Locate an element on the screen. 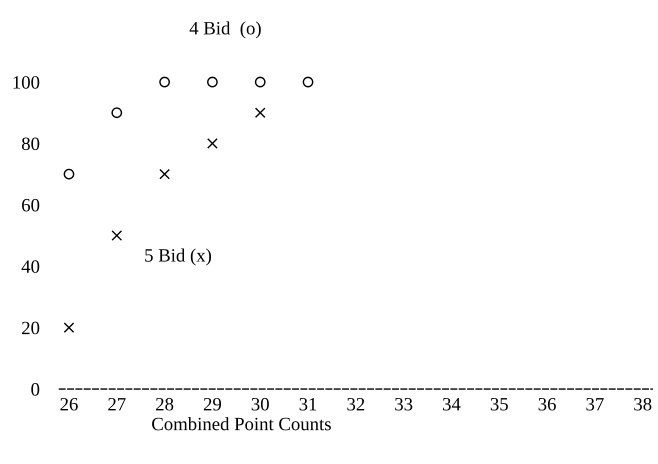 The image size is (658, 464). series-label: 5 Bid (x) is located at coordinates (178, 257).